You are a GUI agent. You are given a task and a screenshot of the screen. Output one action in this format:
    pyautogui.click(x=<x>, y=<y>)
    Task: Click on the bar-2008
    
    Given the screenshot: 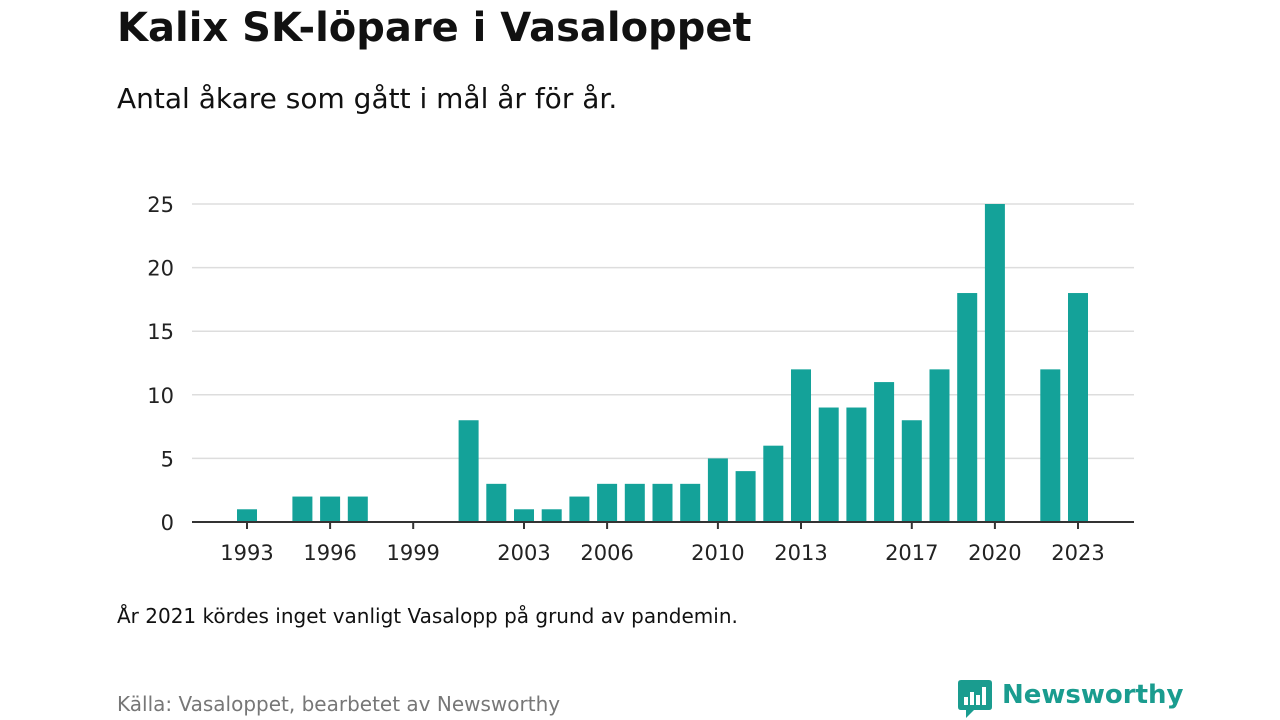 What is the action you would take?
    pyautogui.click(x=662, y=502)
    